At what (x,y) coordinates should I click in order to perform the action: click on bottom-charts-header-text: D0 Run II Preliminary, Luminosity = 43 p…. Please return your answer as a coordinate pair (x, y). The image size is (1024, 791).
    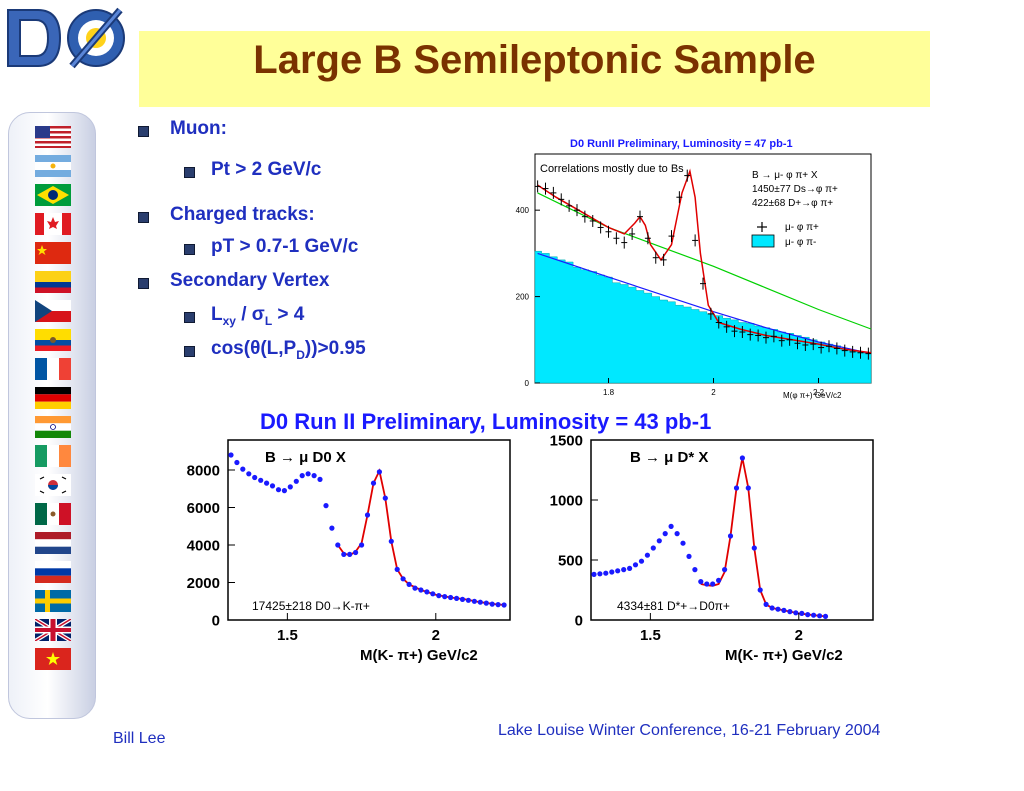
    Looking at the image, I should click on (485, 421).